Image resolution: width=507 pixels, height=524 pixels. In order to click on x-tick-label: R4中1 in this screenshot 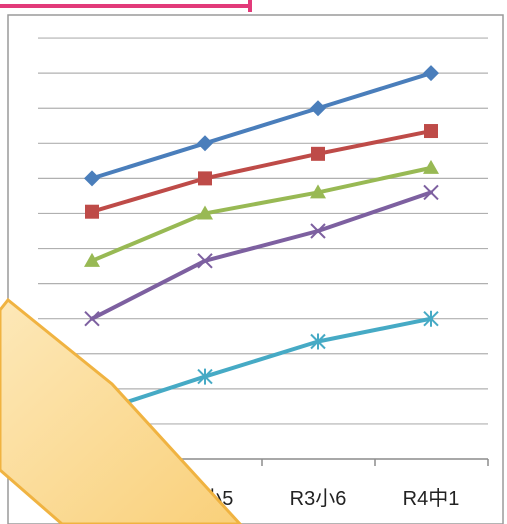, I will do `click(431, 498)`.